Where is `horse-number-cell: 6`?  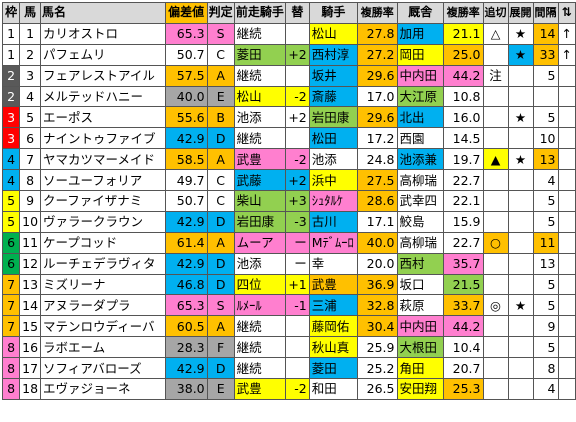 horse-number-cell: 6 is located at coordinates (30, 138).